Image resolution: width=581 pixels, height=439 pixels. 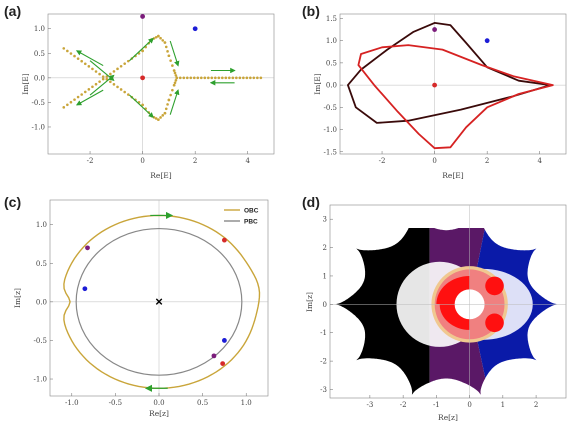 What do you see at coordinates (311, 202) in the screenshot?
I see `panel-label-d: (d)` at bounding box center [311, 202].